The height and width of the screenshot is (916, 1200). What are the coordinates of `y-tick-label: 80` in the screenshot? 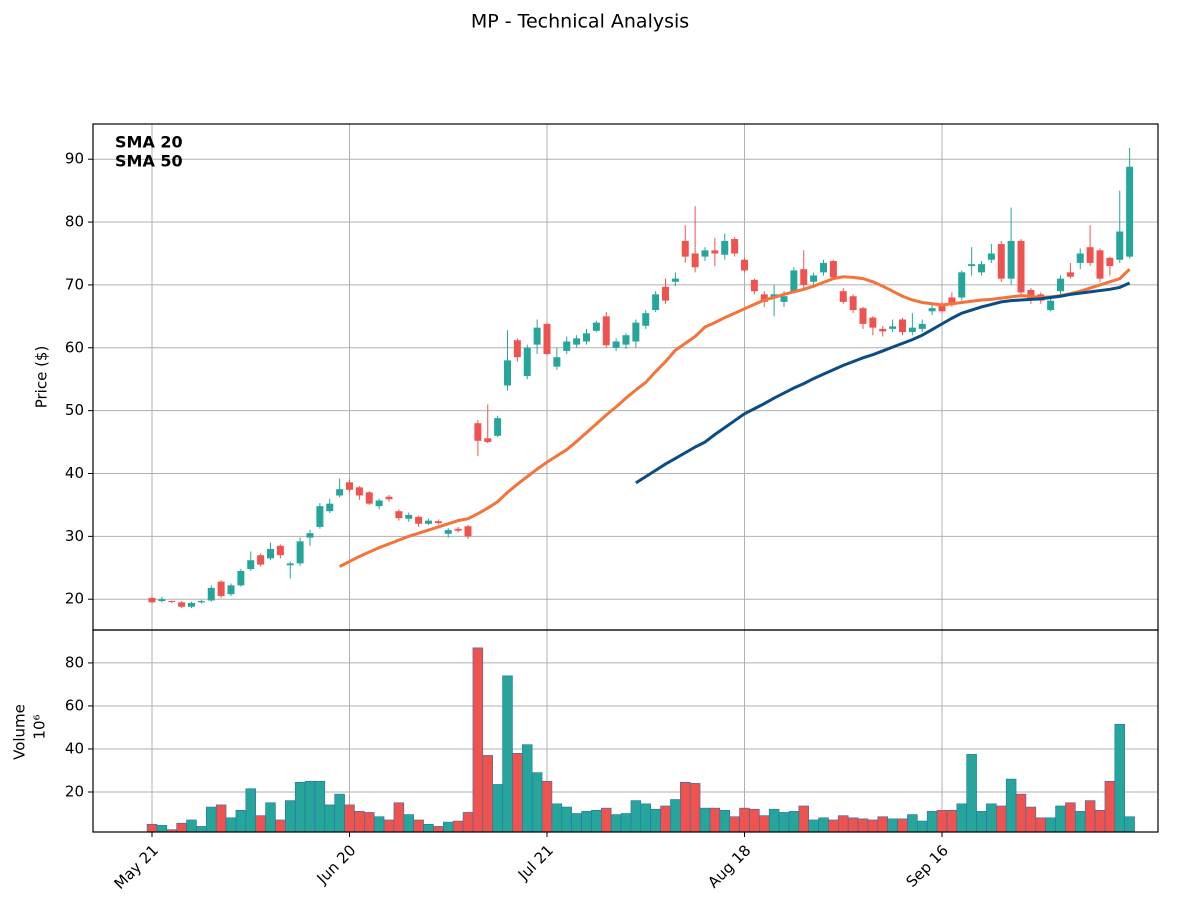 It's located at (74, 662).